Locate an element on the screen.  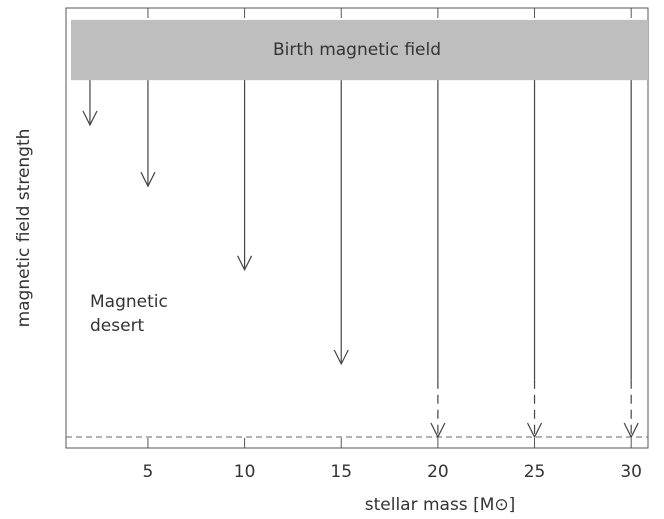
x-tick-label: 30 is located at coordinates (631, 472).